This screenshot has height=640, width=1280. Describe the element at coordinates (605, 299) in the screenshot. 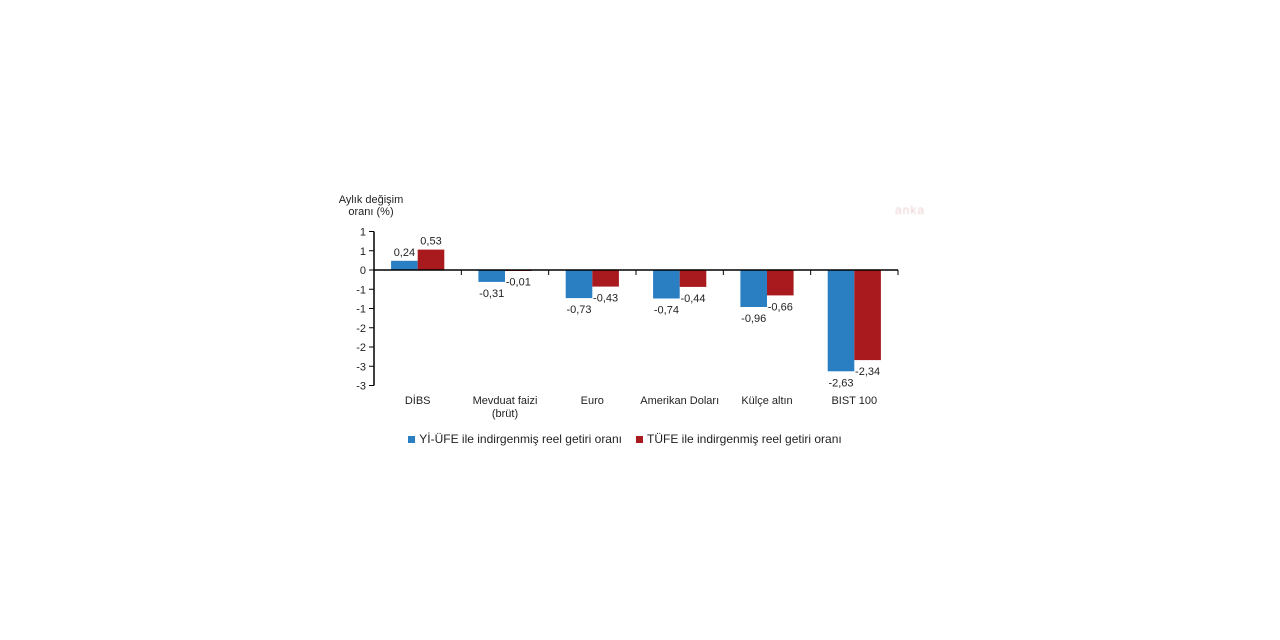

I see `bar-value-label: -0,43` at that location.